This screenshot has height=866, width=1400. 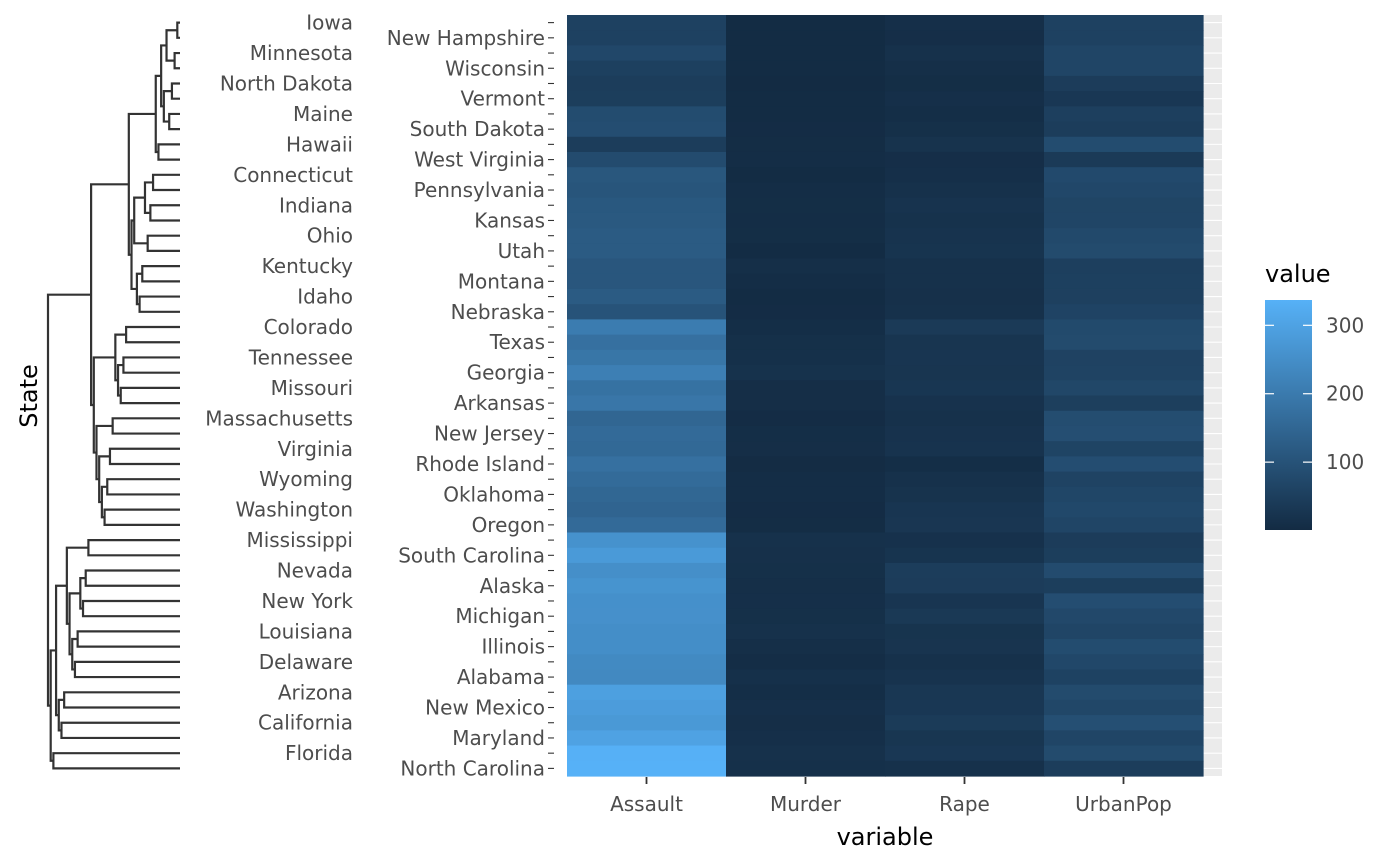 I want to click on x-ticks: Assault Murder Rape UrbanPop, so click(x=891, y=796).